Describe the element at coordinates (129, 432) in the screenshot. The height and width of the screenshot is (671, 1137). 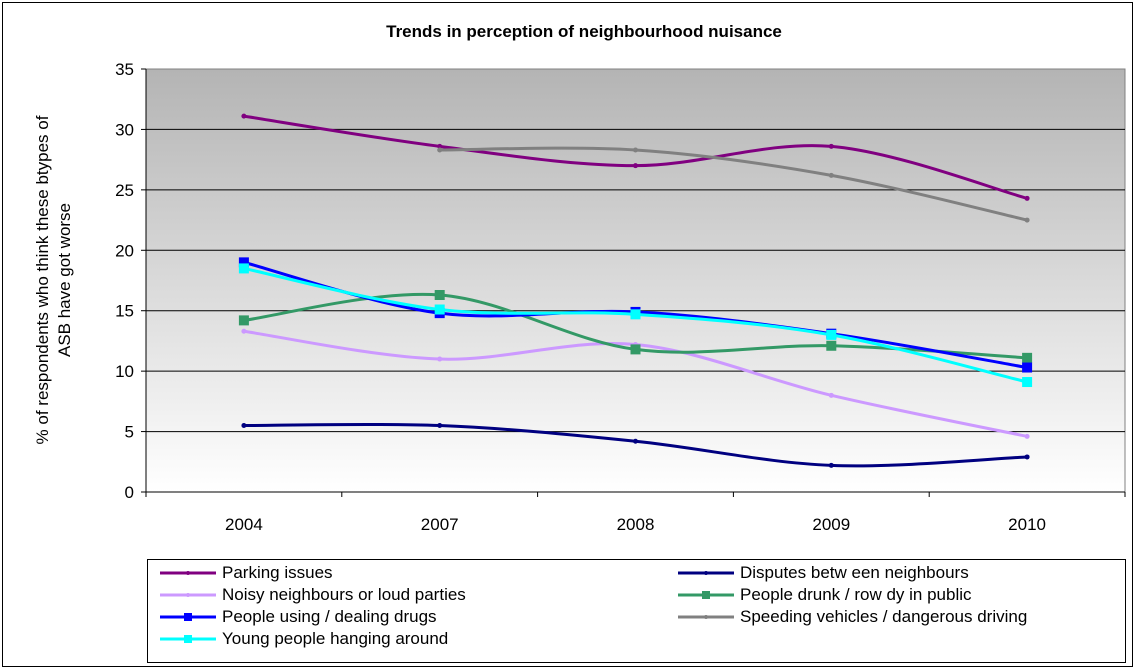
I see `y-tick-label: 5` at that location.